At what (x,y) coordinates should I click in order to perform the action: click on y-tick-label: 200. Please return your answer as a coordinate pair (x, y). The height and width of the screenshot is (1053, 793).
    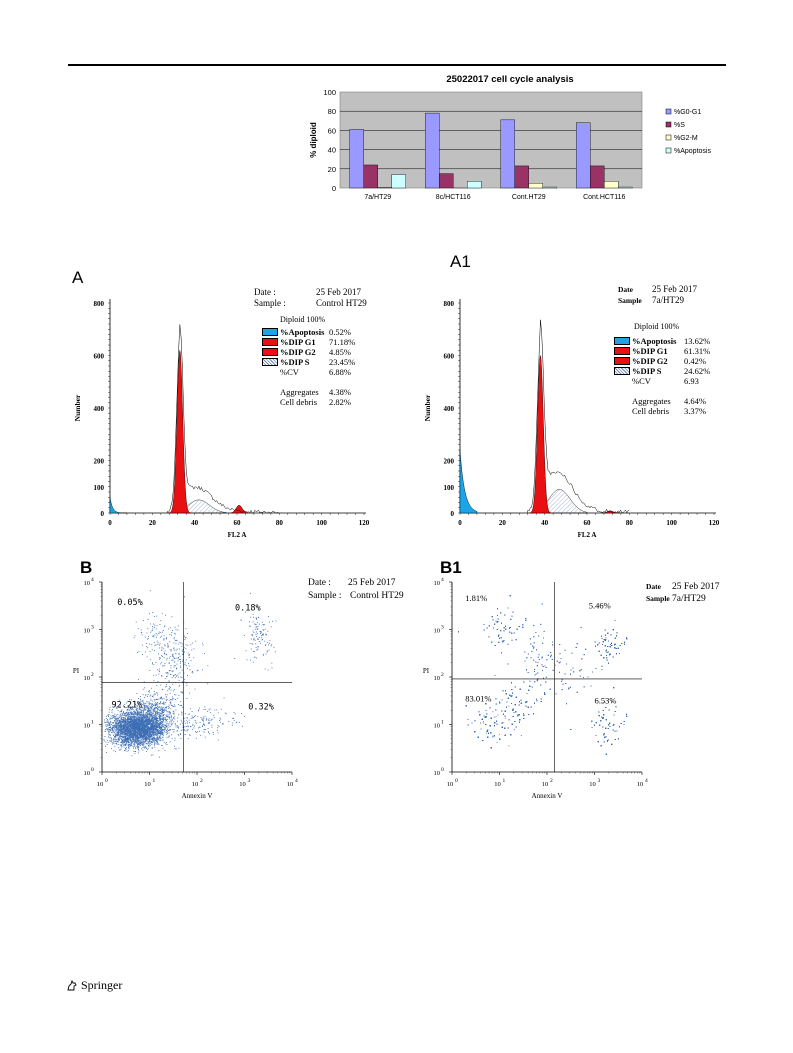
    Looking at the image, I should click on (449, 462).